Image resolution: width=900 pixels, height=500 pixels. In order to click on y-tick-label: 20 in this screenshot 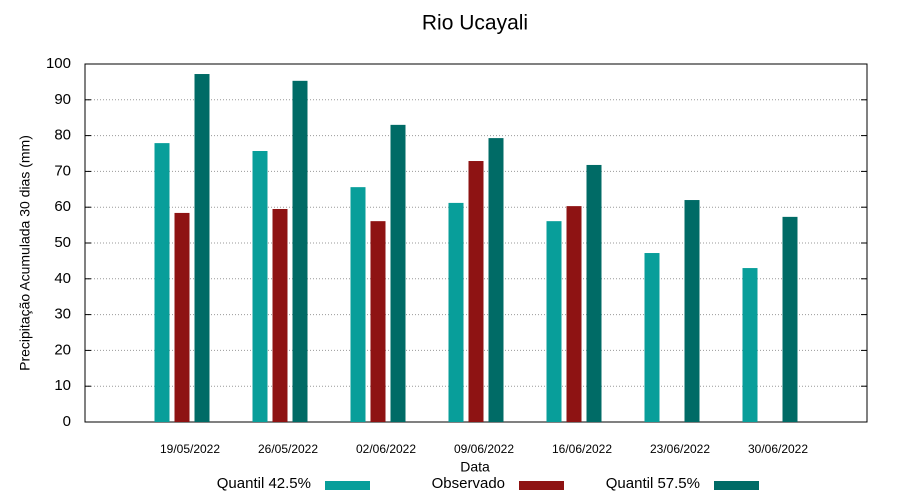, I will do `click(62, 349)`.